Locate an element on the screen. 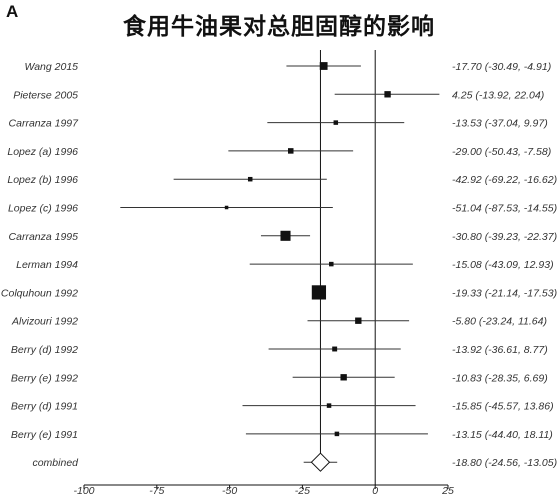 Image resolution: width=558 pixels, height=500 pixels. study-label: Wang 2015 is located at coordinates (51, 67).